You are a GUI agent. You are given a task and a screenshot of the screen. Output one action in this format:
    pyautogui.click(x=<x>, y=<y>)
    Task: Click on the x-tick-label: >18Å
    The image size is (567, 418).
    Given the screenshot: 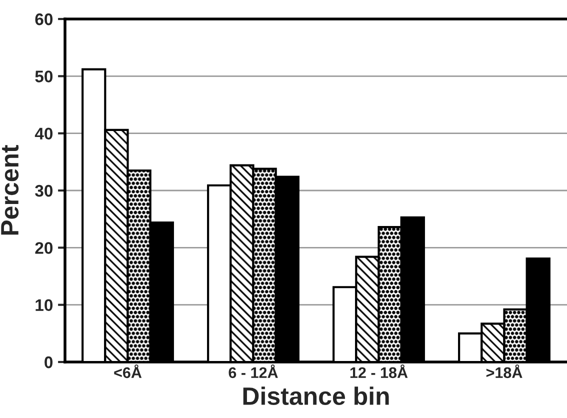 What is the action you would take?
    pyautogui.click(x=504, y=371)
    